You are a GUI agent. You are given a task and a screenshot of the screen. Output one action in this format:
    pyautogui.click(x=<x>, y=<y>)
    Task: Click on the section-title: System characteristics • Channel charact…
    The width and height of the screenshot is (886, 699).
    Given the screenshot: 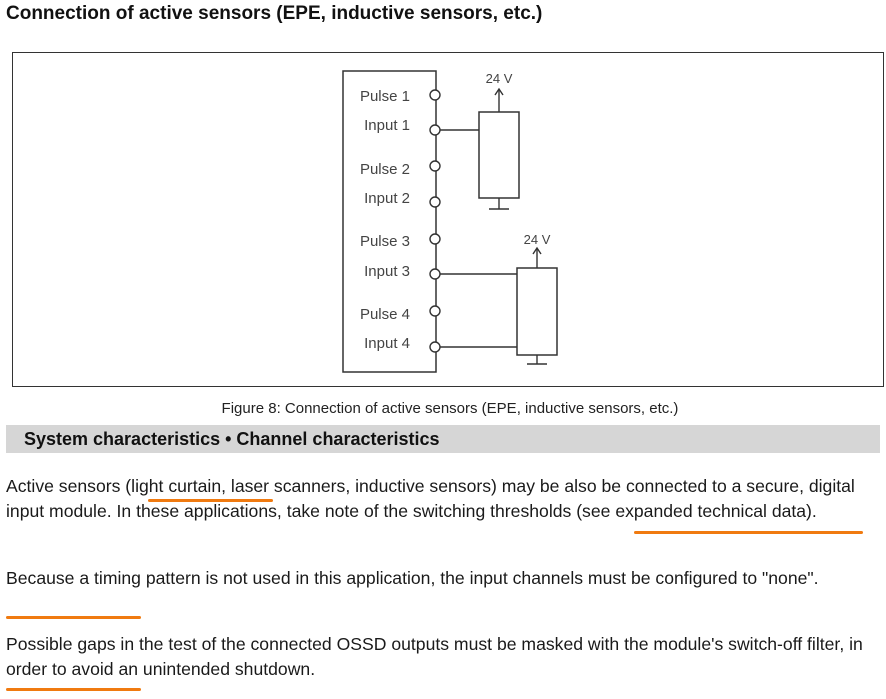 What is the action you would take?
    pyautogui.click(x=443, y=439)
    